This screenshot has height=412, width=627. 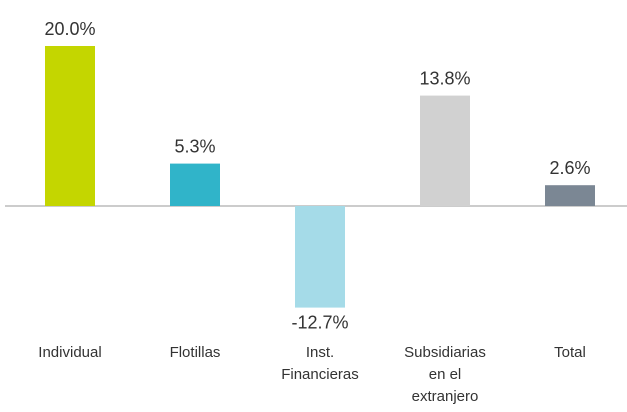 What do you see at coordinates (569, 168) in the screenshot?
I see `value-label: 2.6%` at bounding box center [569, 168].